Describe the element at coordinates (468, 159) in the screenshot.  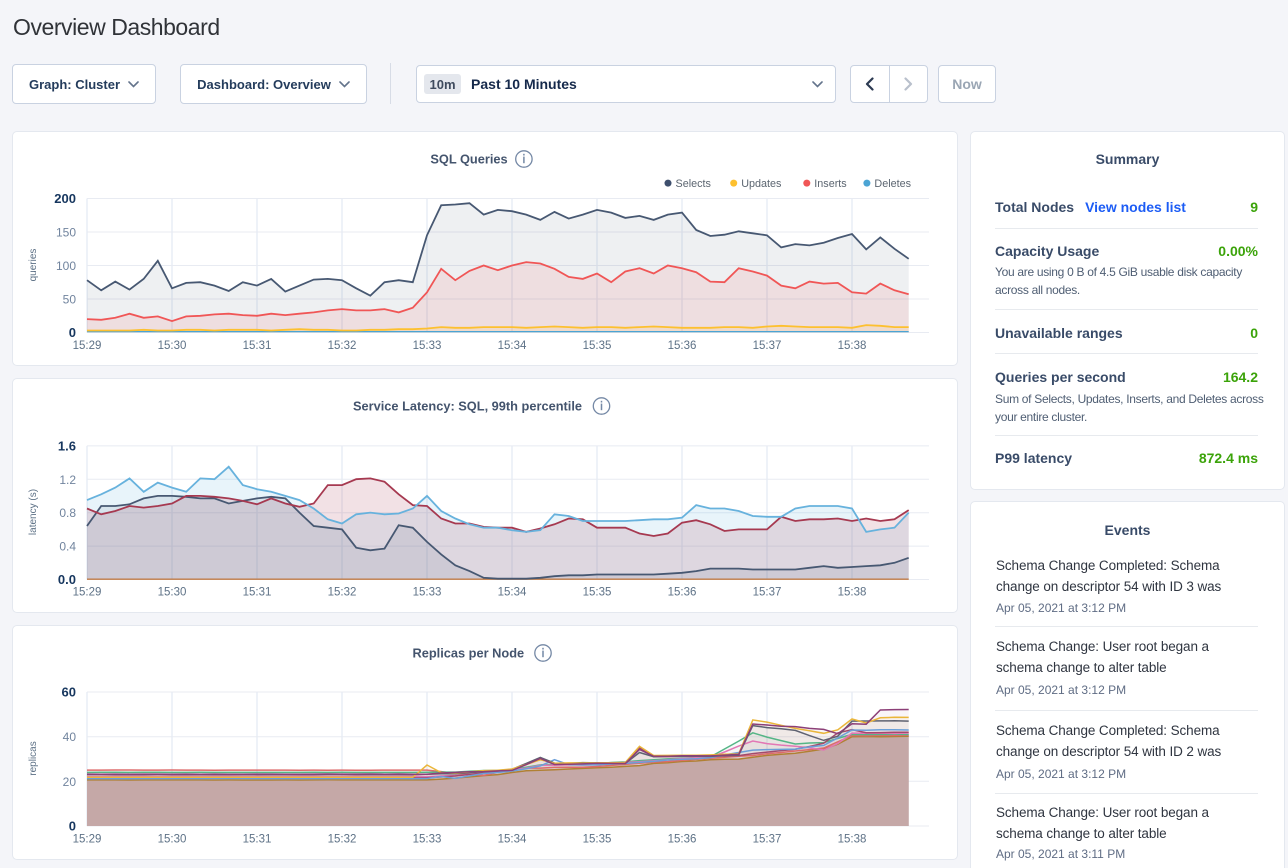
I see `svg-text: SQL Queries` at that location.